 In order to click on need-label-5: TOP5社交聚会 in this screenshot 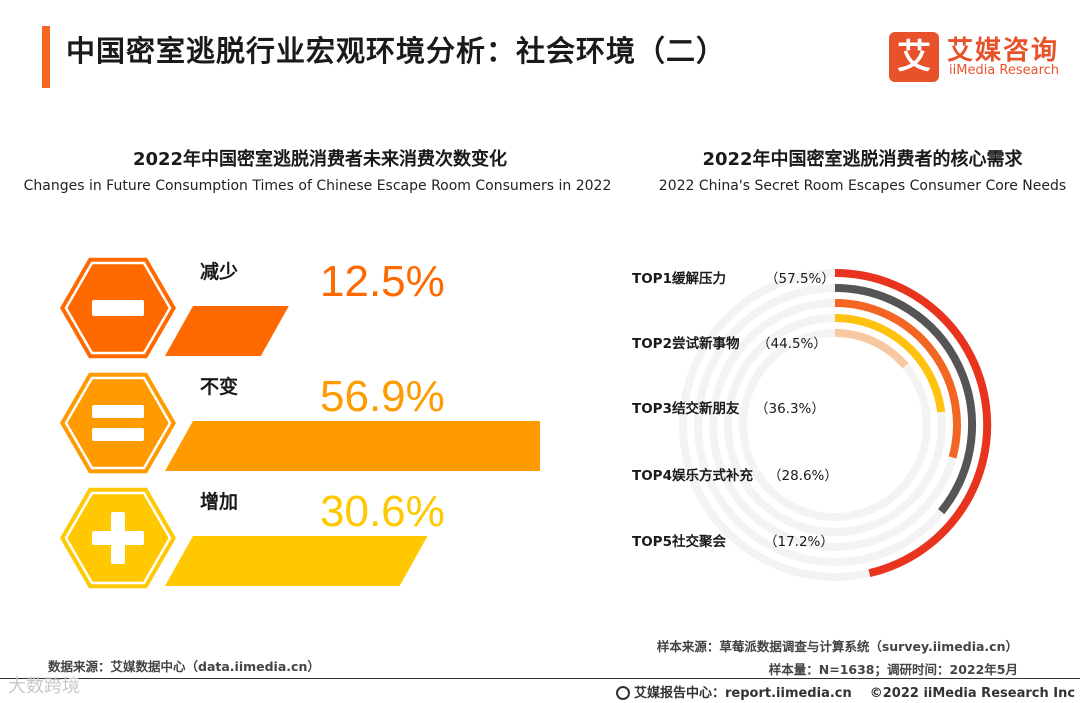, I will do `click(679, 542)`.